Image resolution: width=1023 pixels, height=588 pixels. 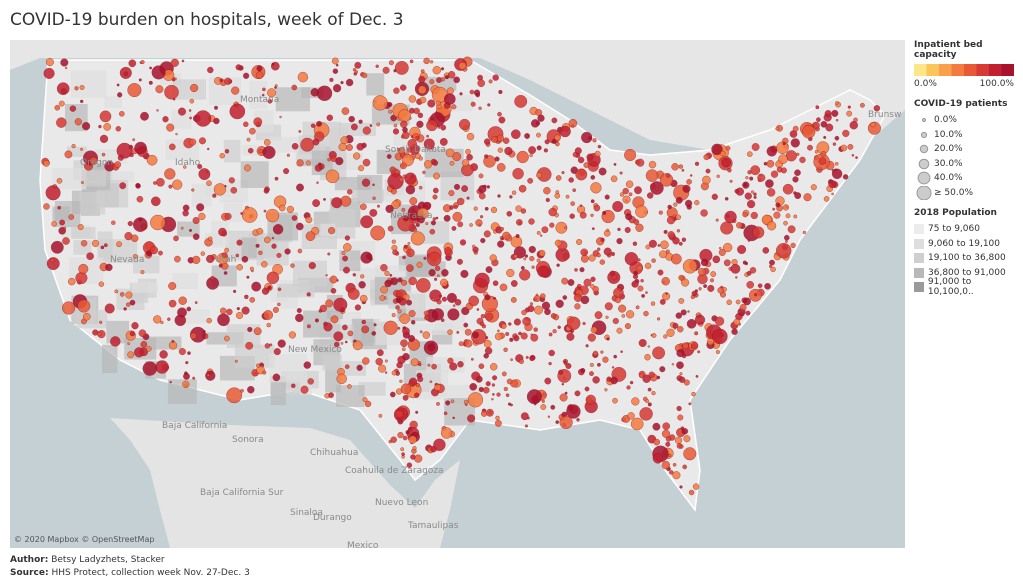 I want to click on place-label: Idaho, so click(x=188, y=163).